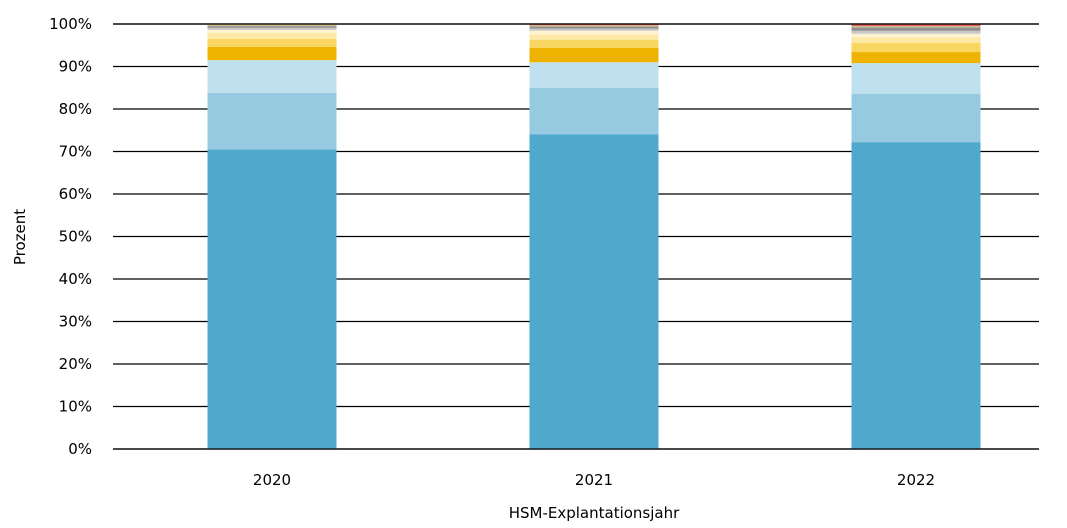 This screenshot has height=528, width=1067. Describe the element at coordinates (75, 407) in the screenshot. I see `y-tick-label: 10%` at that location.